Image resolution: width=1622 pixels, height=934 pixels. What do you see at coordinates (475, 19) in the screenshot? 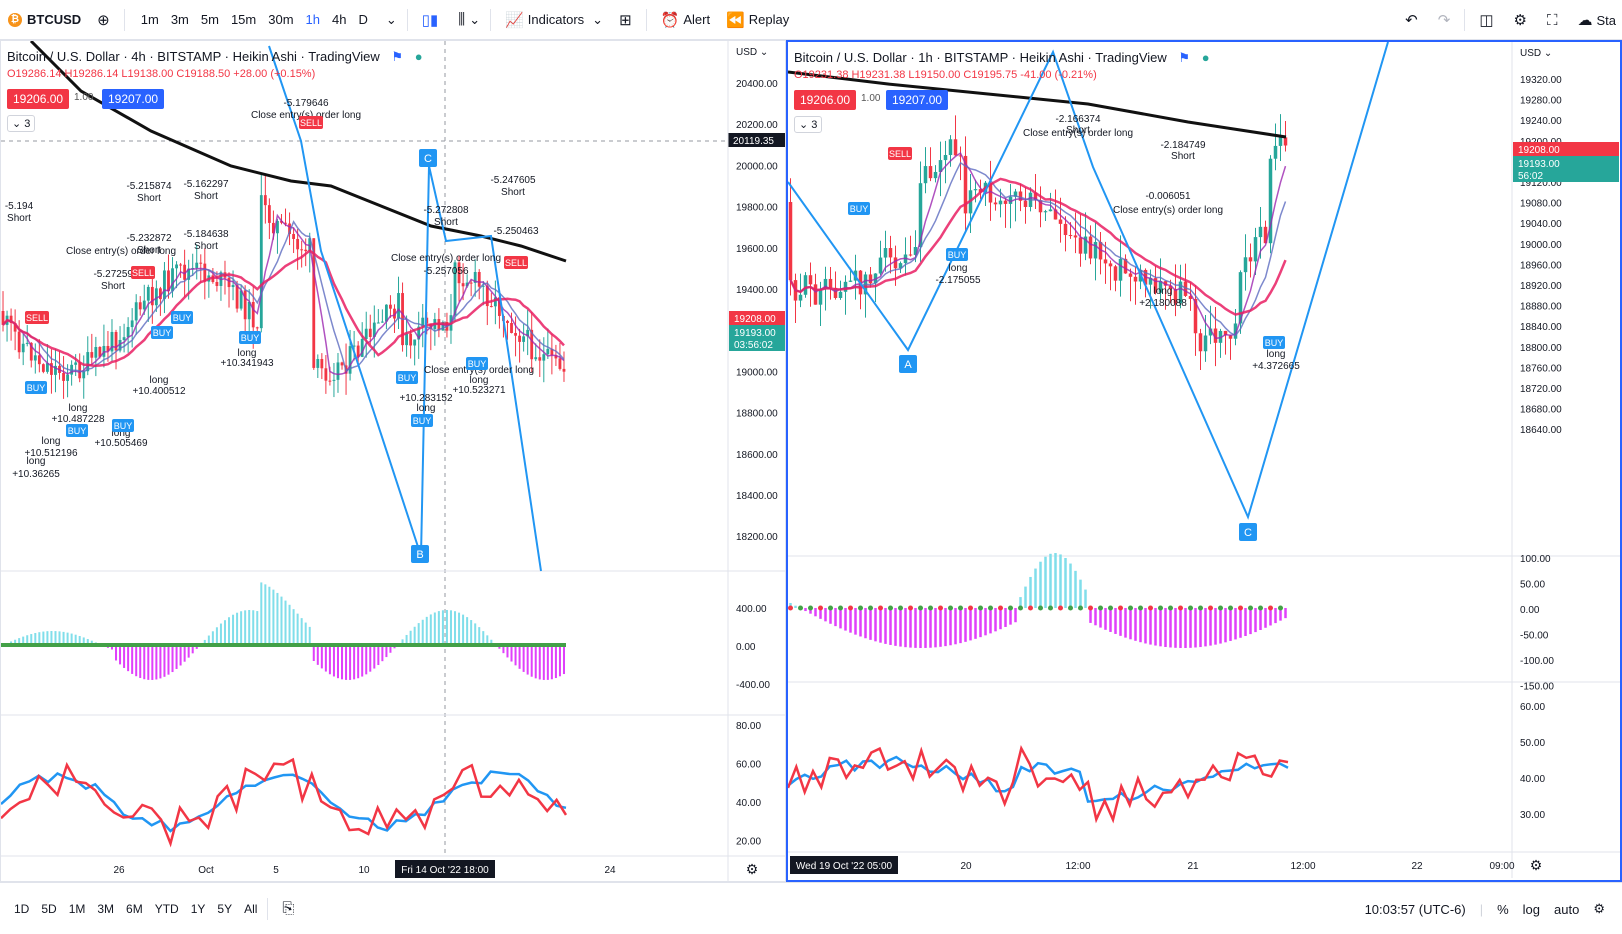
I see `chevron-down-icon: ⌄` at bounding box center [475, 19].